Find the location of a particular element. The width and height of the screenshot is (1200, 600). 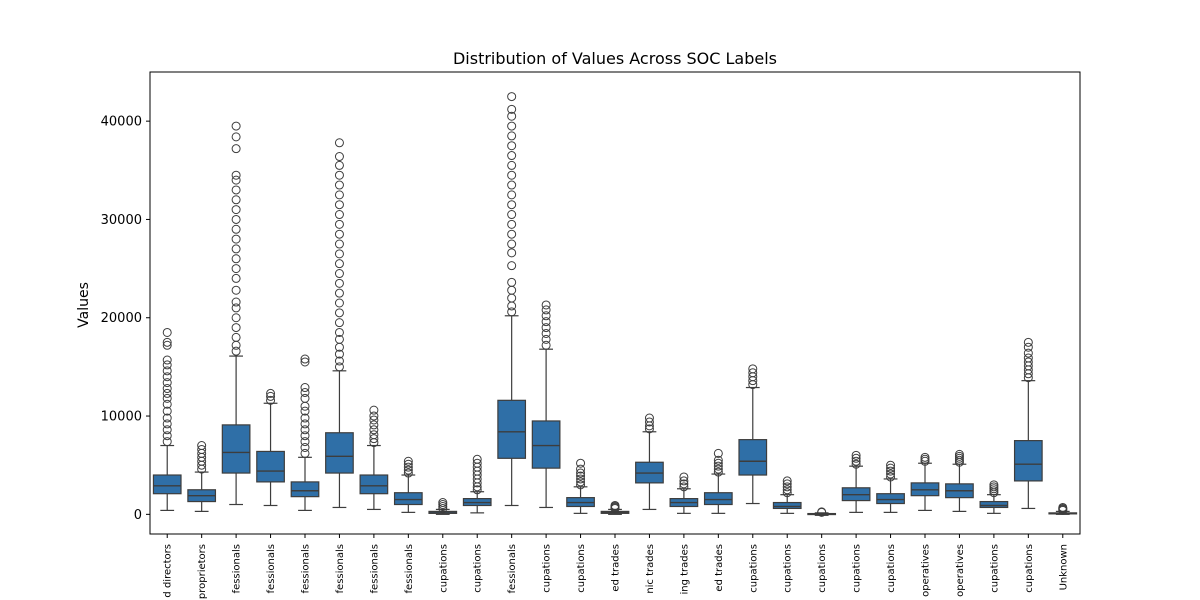

x-tick-label: nic trades is located at coordinates (650, 569).